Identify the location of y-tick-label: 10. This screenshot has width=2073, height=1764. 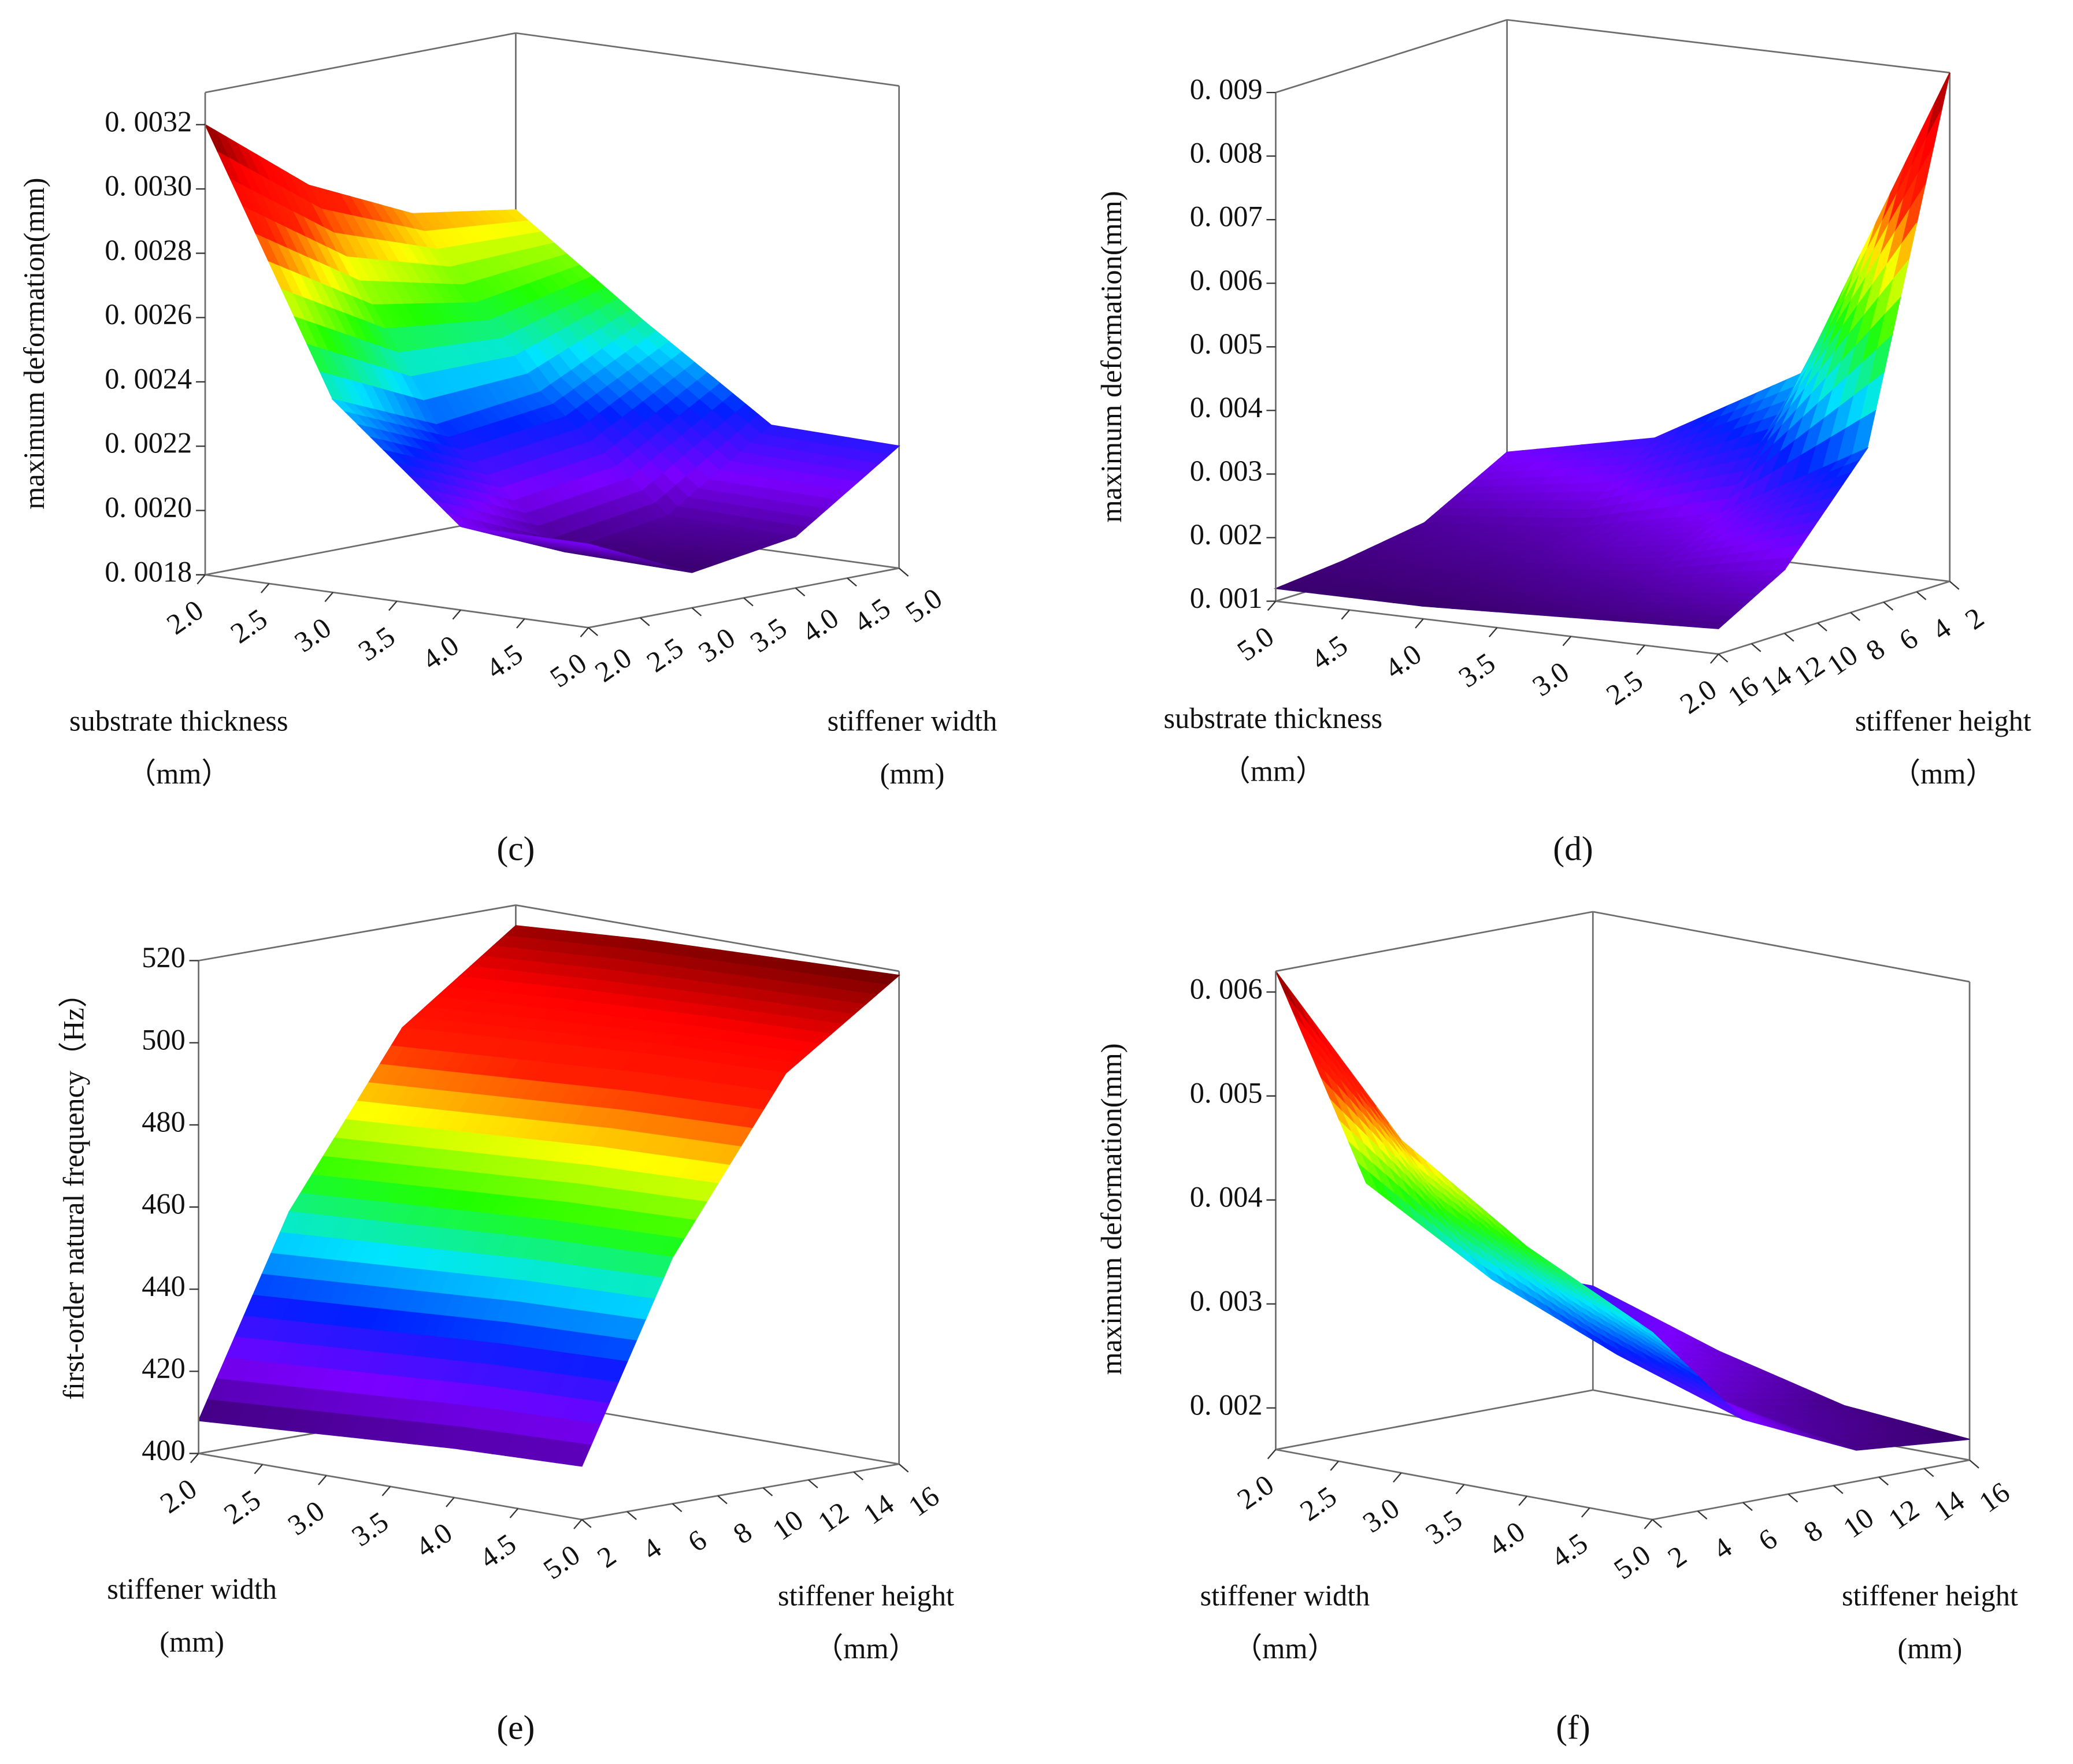
(1858, 1522).